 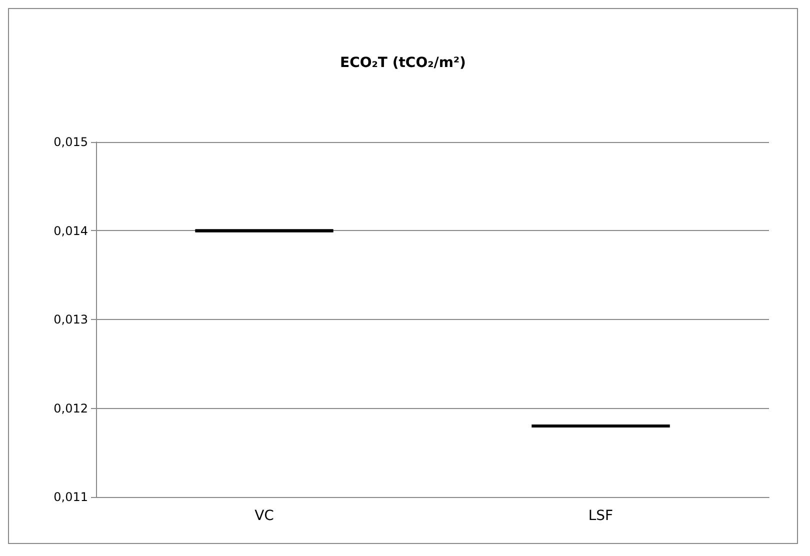 What do you see at coordinates (71, 231) in the screenshot?
I see `y-tick-label: 0,014` at bounding box center [71, 231].